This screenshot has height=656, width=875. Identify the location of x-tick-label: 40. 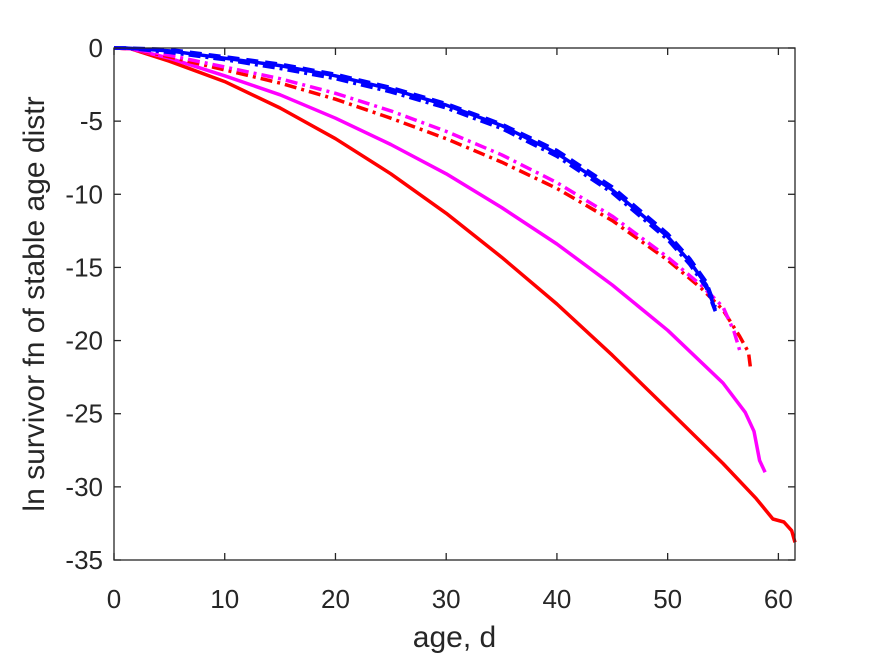
(556, 599).